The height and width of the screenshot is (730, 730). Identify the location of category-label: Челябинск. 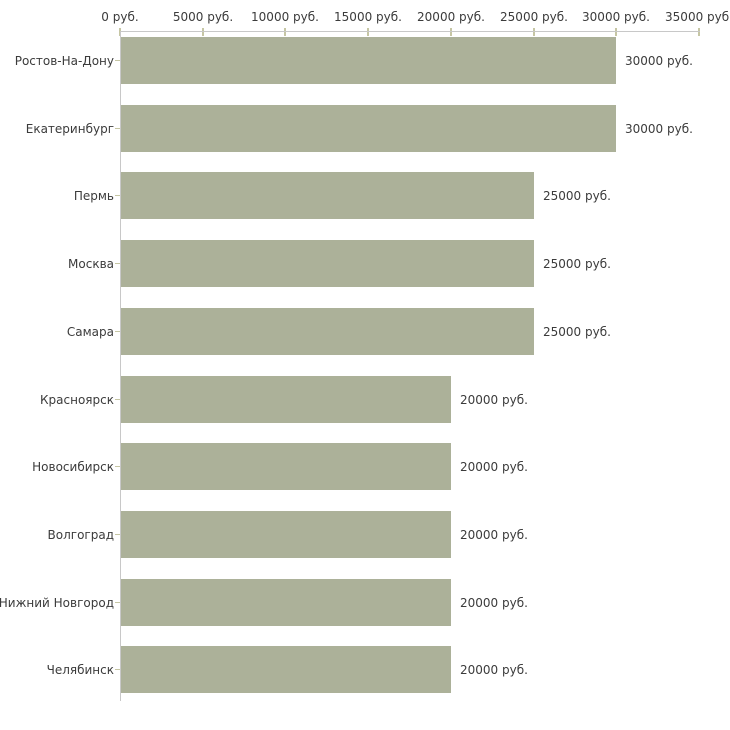
(80, 669).